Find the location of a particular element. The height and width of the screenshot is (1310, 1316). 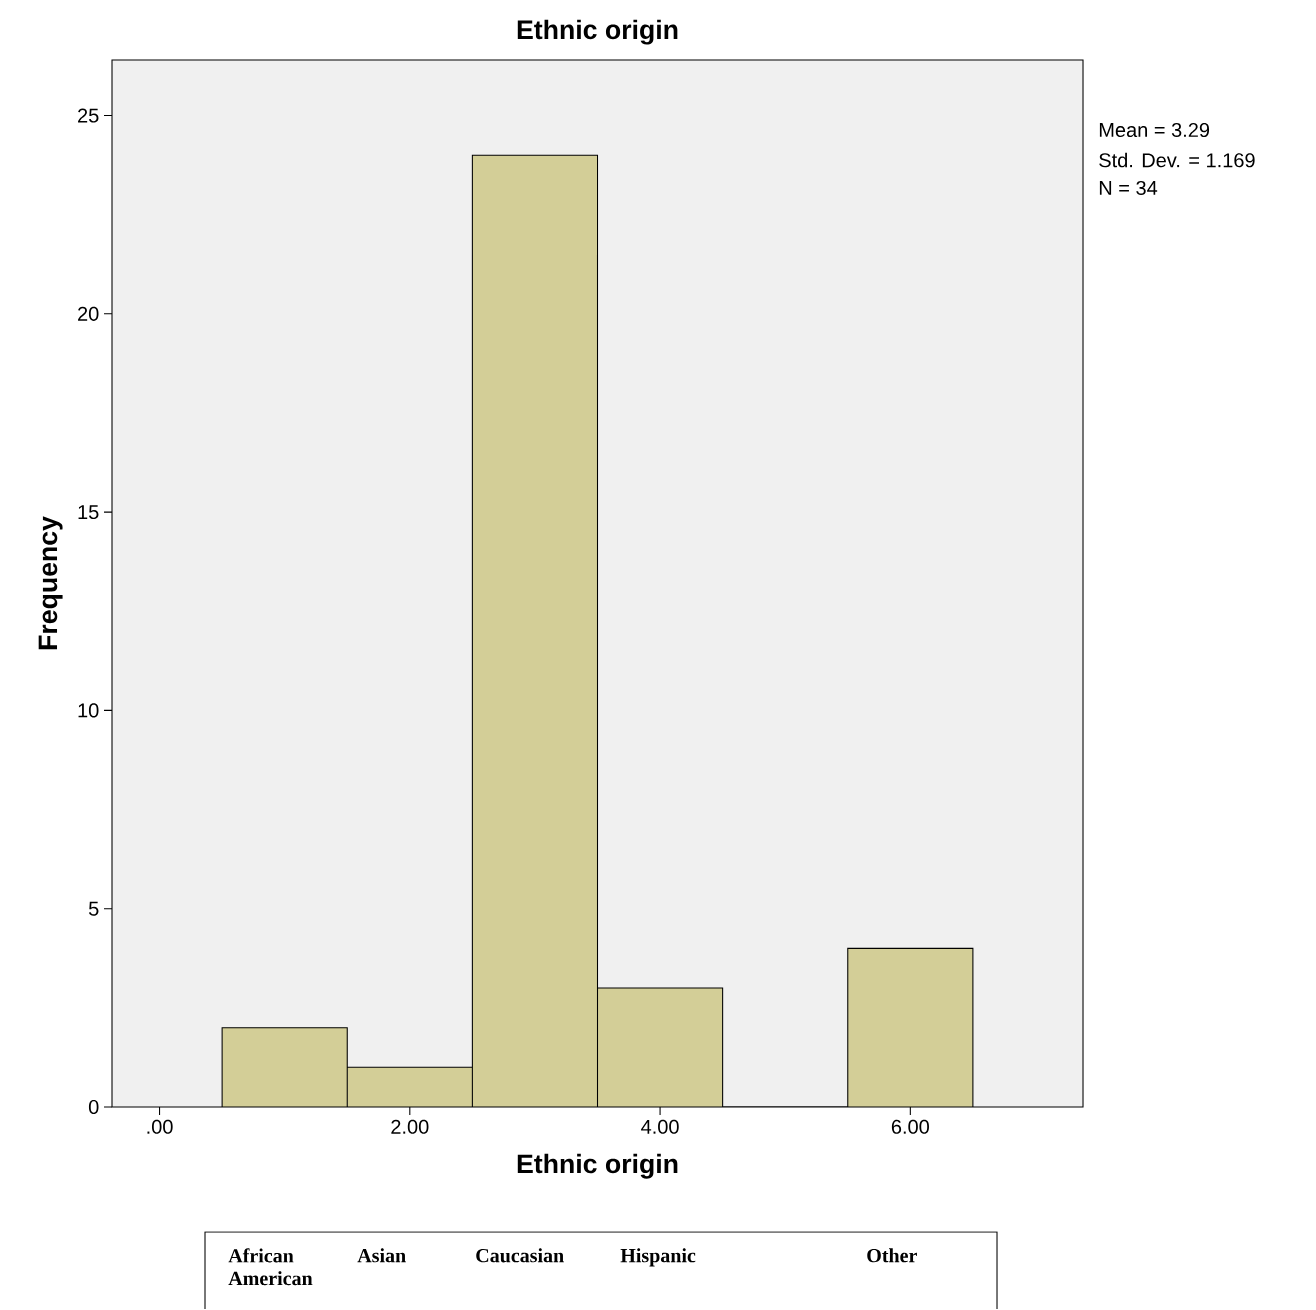

y-tick-label: 25 is located at coordinates (88, 115).